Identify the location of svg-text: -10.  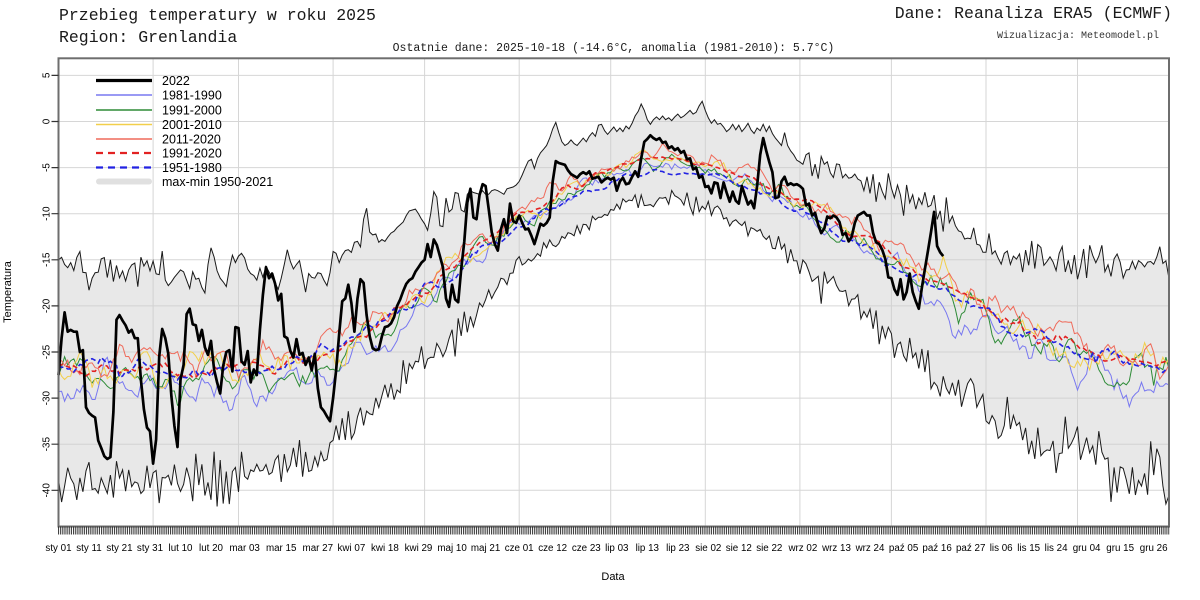
(47, 213).